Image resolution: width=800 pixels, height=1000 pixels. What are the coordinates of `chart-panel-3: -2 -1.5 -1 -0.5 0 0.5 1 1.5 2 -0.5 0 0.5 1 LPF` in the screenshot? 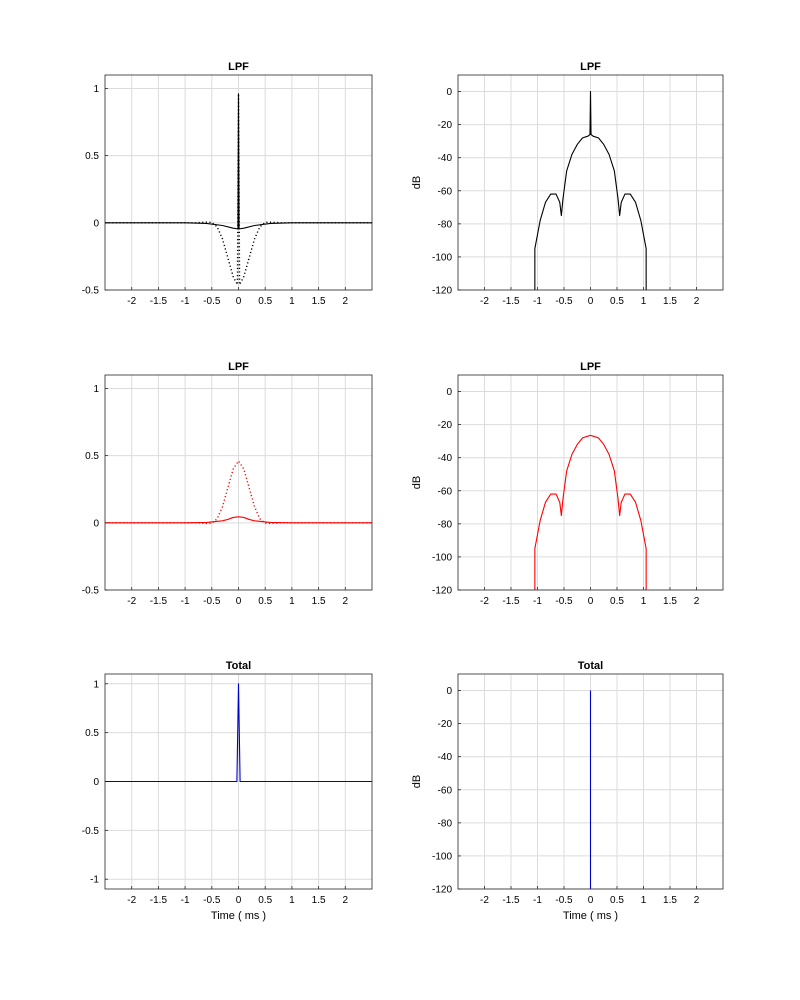 It's located at (227, 484).